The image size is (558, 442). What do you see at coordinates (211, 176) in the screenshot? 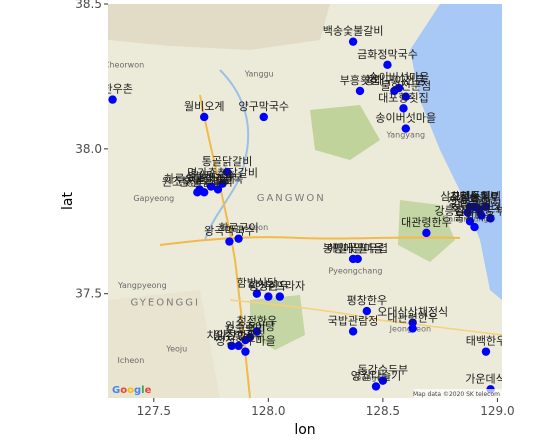
I see `point-label: 샘밭막국수` at bounding box center [211, 176].